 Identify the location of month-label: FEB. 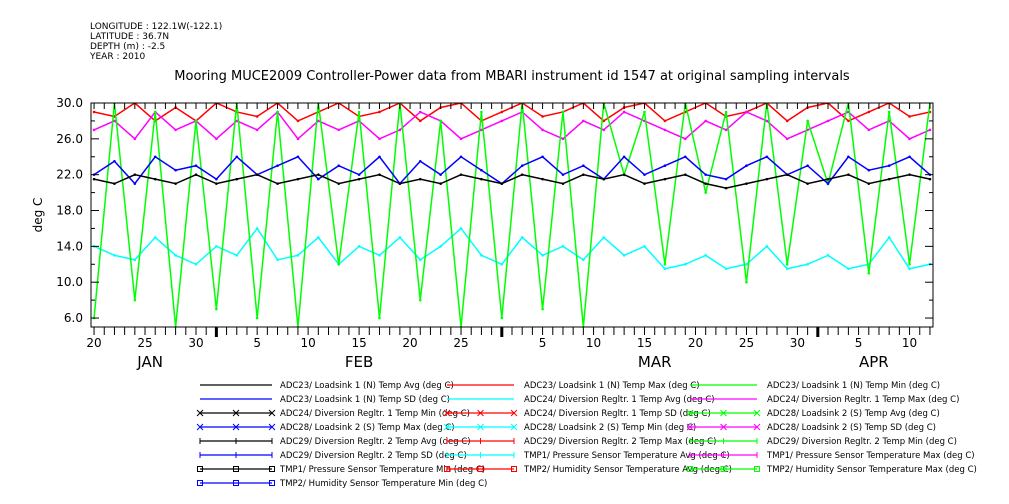
(359, 362).